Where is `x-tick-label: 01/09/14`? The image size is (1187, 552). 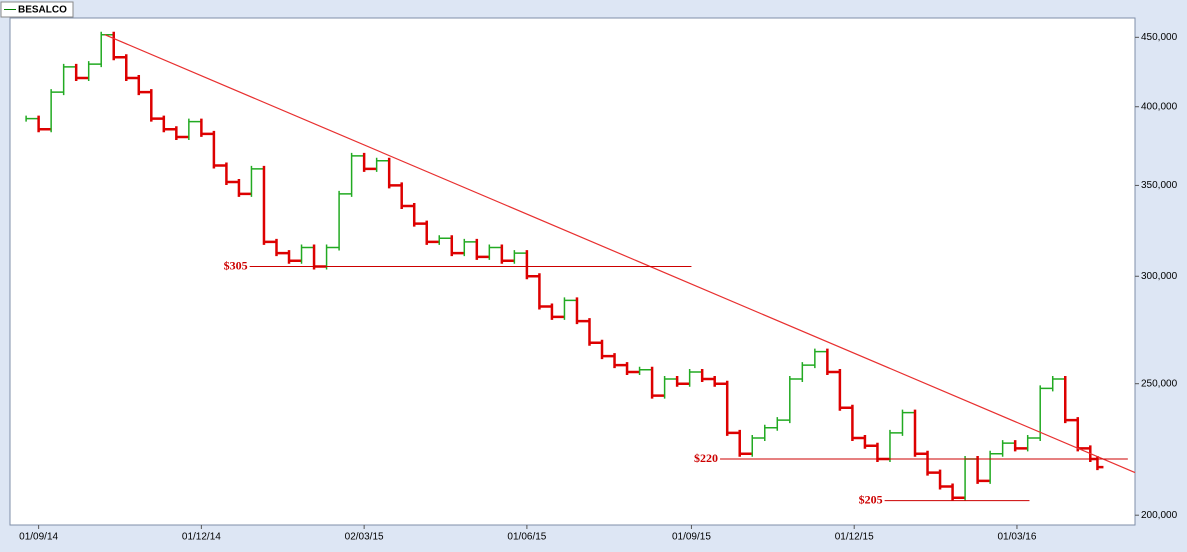 x-tick-label: 01/09/14 is located at coordinates (38, 537).